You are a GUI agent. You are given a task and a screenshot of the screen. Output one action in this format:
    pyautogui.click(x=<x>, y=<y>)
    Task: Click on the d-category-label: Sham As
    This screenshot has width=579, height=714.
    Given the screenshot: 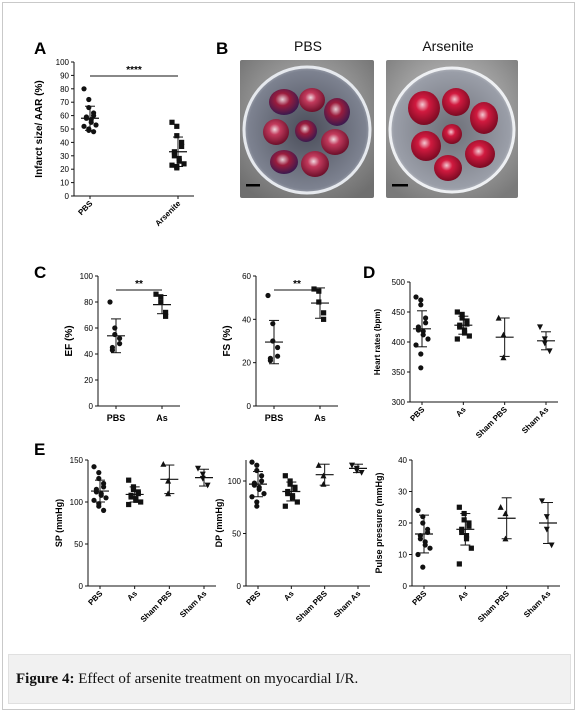 What is the action you would take?
    pyautogui.click(x=535, y=420)
    